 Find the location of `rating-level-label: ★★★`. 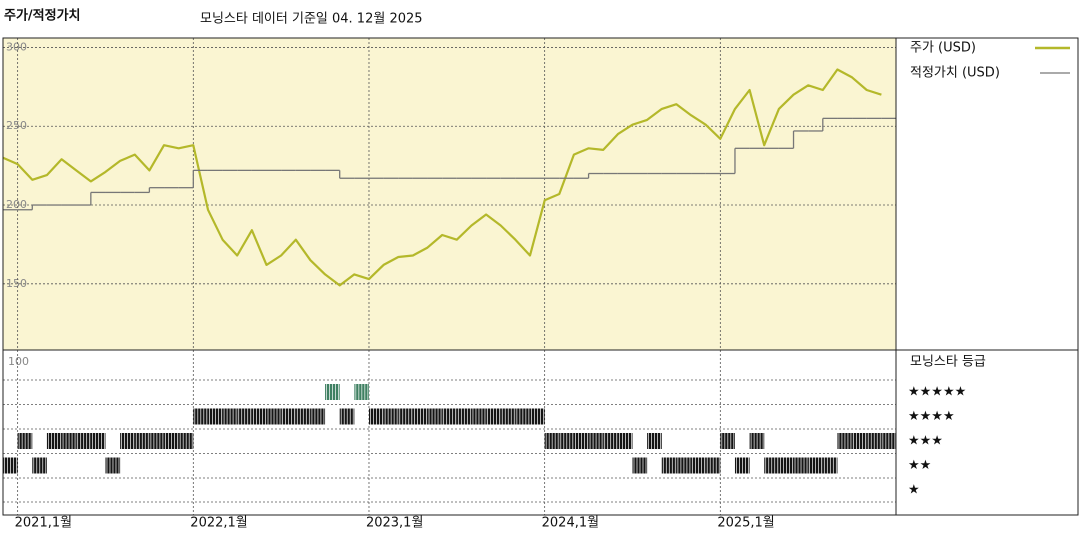

rating-level-label: ★★★ is located at coordinates (925, 441).